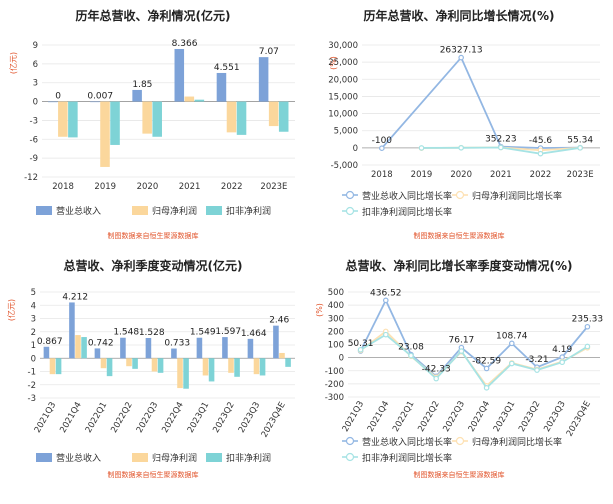 The image size is (613, 504). I want to click on x-tick-label: 2019, so click(105, 187).